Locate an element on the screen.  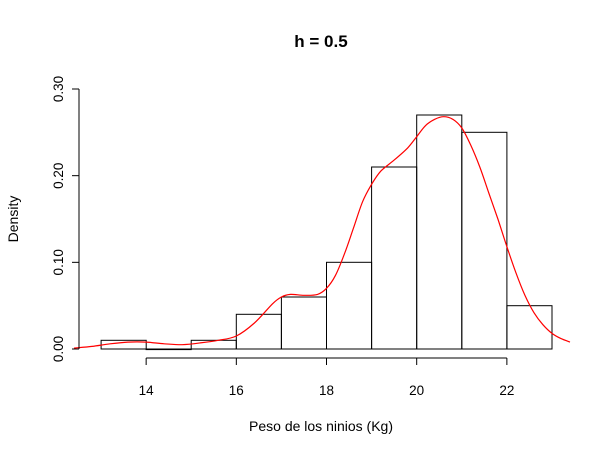
y-tick-label: 0.20 is located at coordinates (58, 176).